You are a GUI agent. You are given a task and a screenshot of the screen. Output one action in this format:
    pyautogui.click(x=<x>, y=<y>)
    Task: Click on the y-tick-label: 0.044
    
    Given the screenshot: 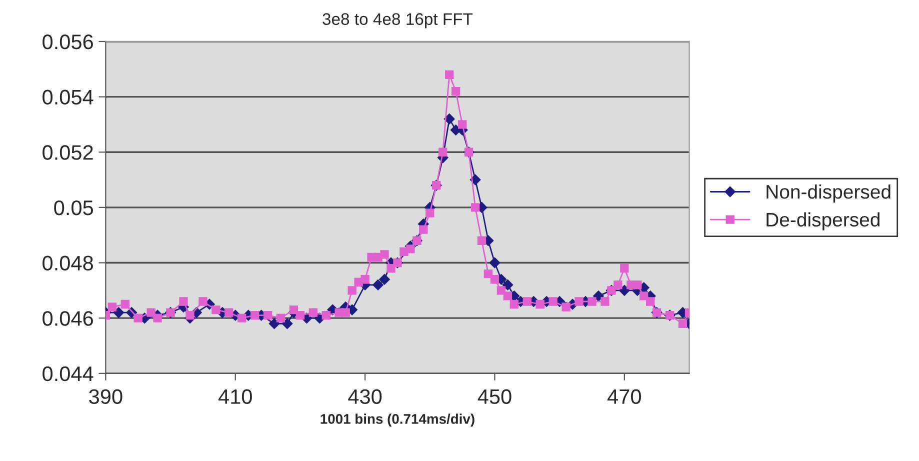 What is the action you would take?
    pyautogui.click(x=68, y=374)
    